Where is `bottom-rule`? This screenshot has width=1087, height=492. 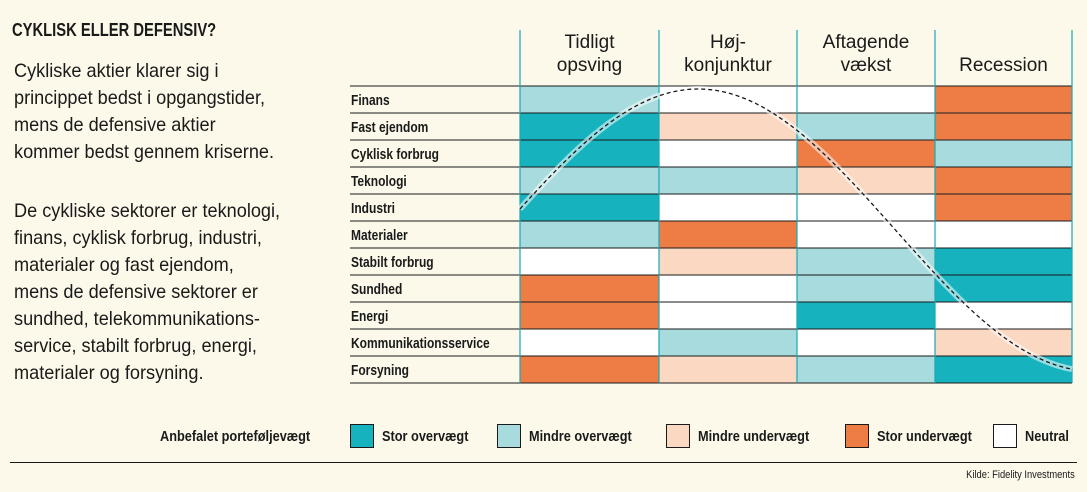 bottom-rule is located at coordinates (543, 462).